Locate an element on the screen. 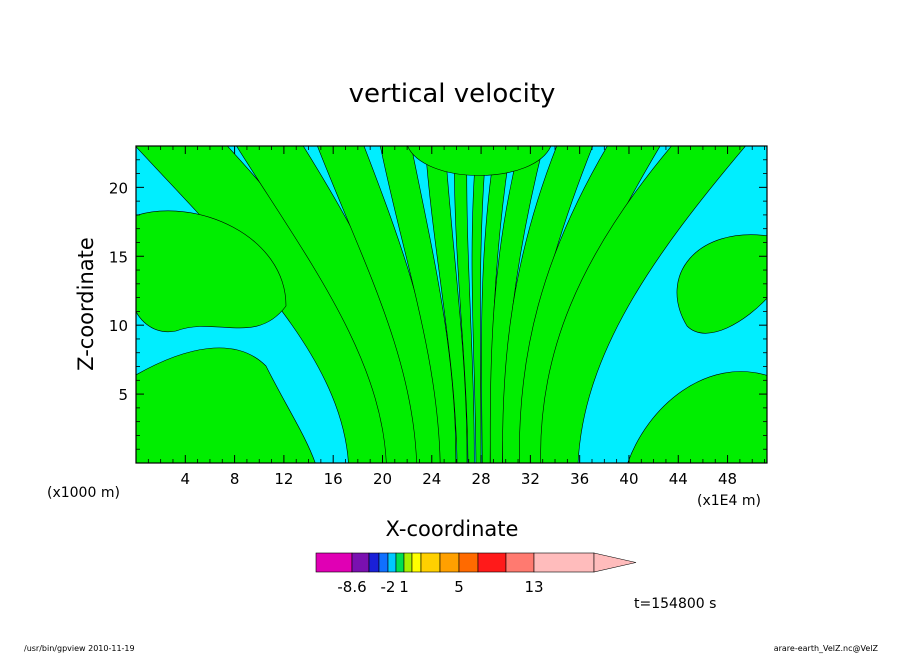  colorbar-extension is located at coordinates (615, 562).